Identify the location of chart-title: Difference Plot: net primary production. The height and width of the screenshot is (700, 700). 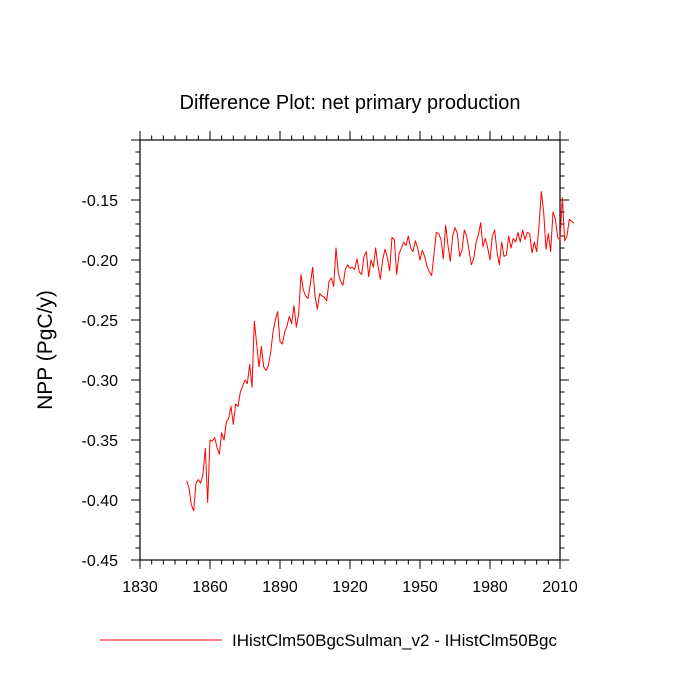
(350, 103).